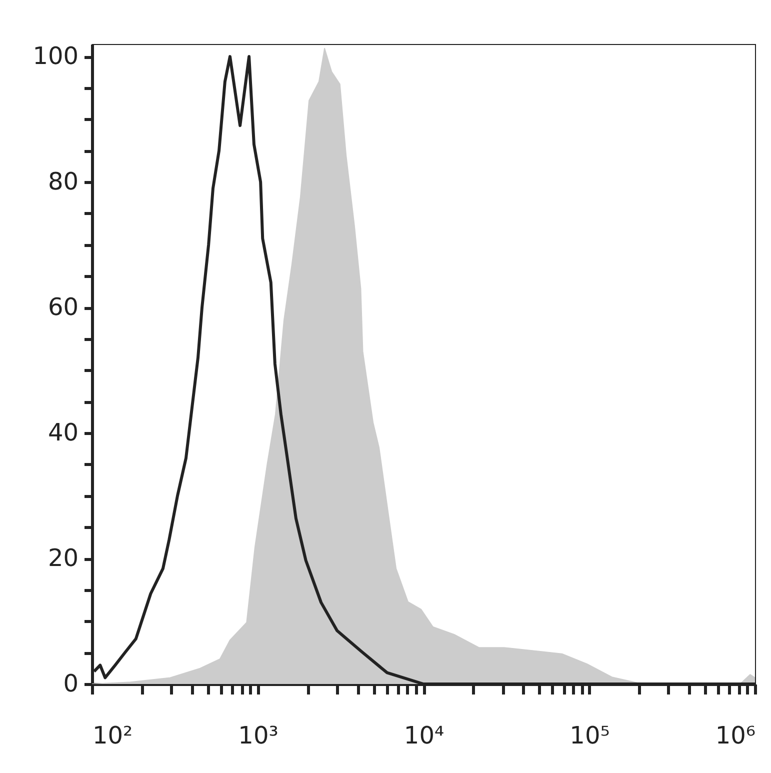 This screenshot has width=771, height=773. What do you see at coordinates (424, 736) in the screenshot?
I see `x-tick-label: 10⁴` at bounding box center [424, 736].